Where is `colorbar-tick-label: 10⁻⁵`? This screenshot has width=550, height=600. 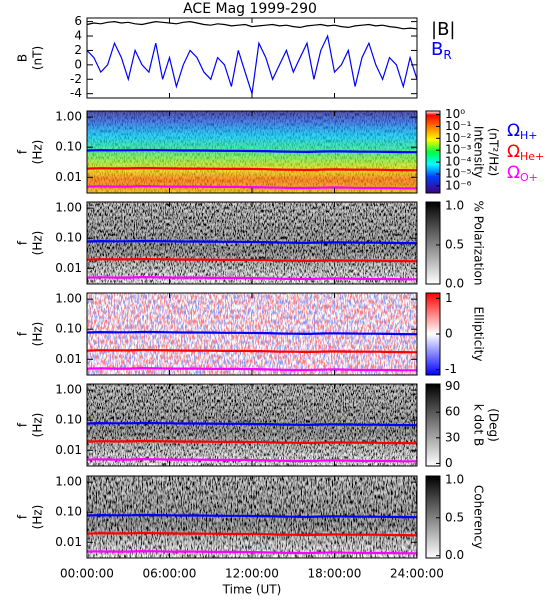
colorbar-tick-label: 10⁻⁵ is located at coordinates (458, 173).